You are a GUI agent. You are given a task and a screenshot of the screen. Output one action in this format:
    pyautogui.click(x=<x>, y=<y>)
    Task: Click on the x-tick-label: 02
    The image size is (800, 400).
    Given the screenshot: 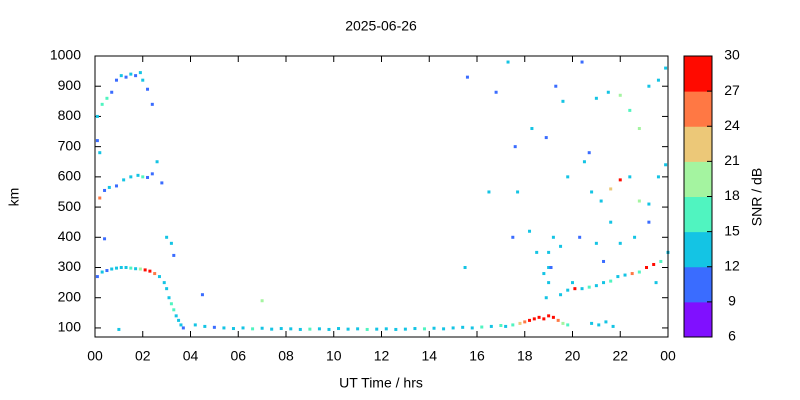 What is the action you would take?
    pyautogui.click(x=143, y=356)
    